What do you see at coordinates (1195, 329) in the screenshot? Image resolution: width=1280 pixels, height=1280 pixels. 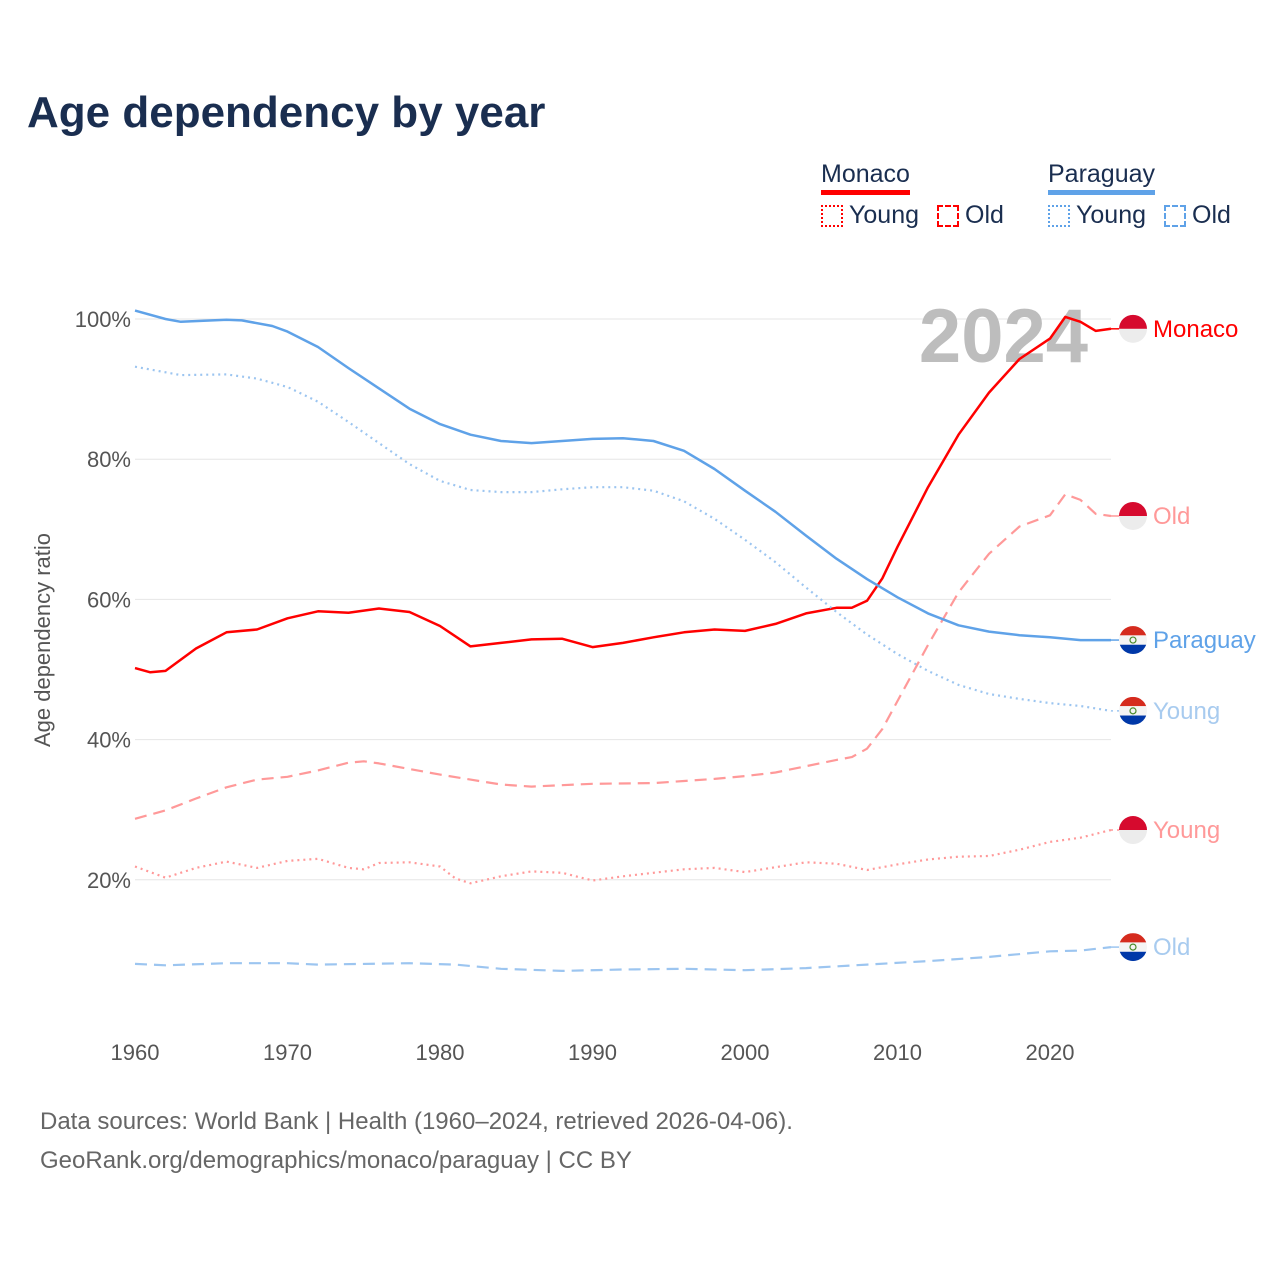 I see `end-label: Monaco` at bounding box center [1195, 329].